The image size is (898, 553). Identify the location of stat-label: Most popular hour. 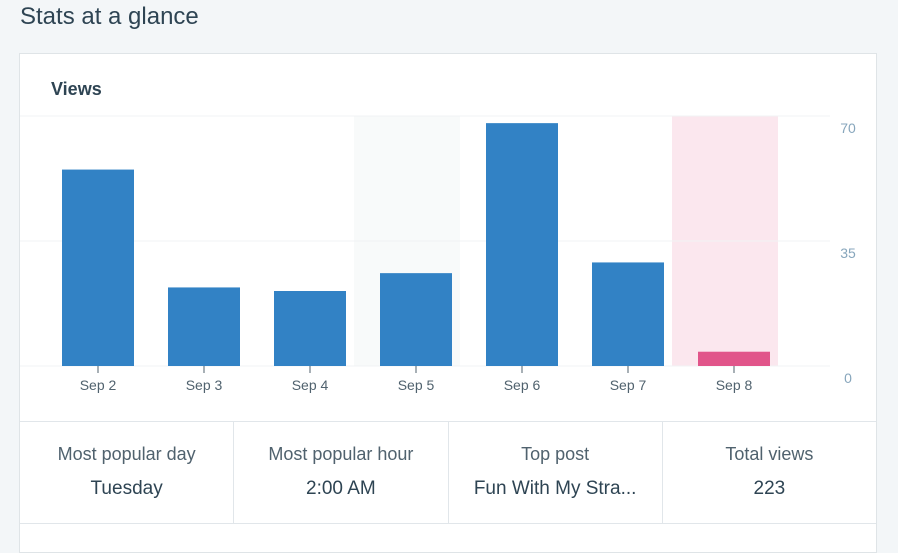
(341, 454).